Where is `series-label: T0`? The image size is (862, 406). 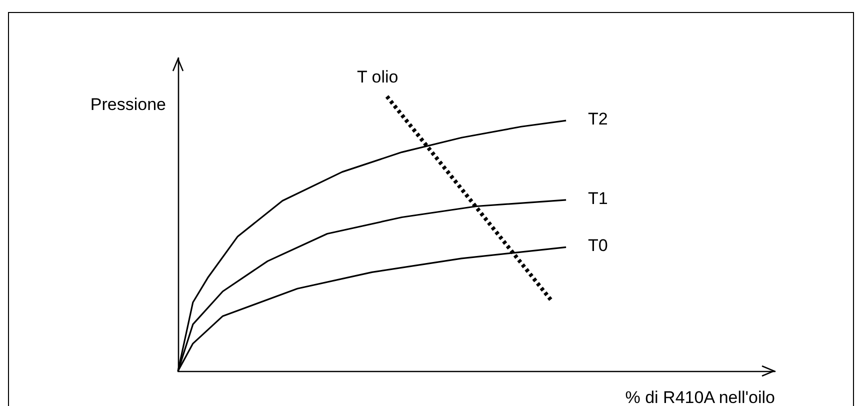
series-label: T0 is located at coordinates (598, 246).